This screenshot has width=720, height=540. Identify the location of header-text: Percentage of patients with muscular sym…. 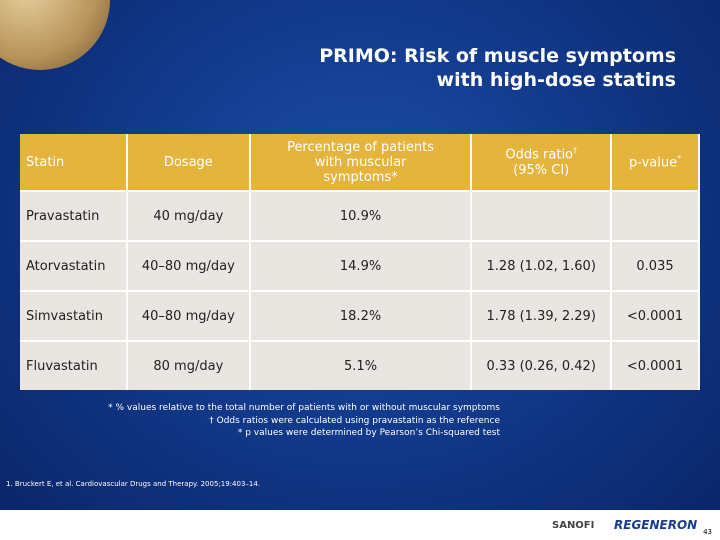
(361, 162).